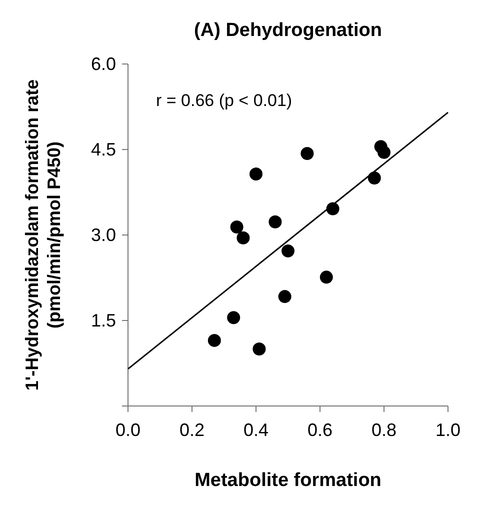  Describe the element at coordinates (288, 30) in the screenshot. I see `chart-title: (A) Dehydrogenation` at that location.